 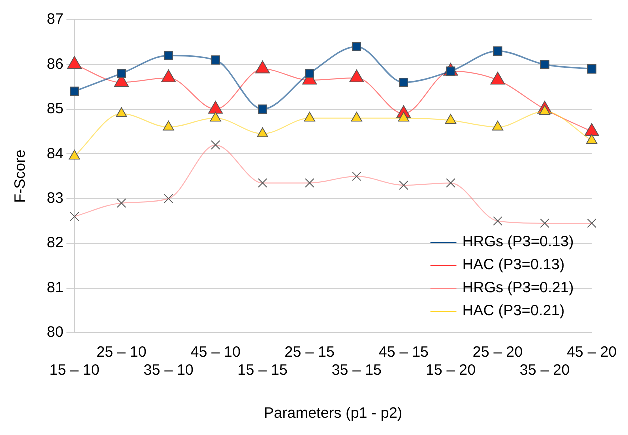 What do you see at coordinates (55, 333) in the screenshot?
I see `y-tick-label: 80` at bounding box center [55, 333].